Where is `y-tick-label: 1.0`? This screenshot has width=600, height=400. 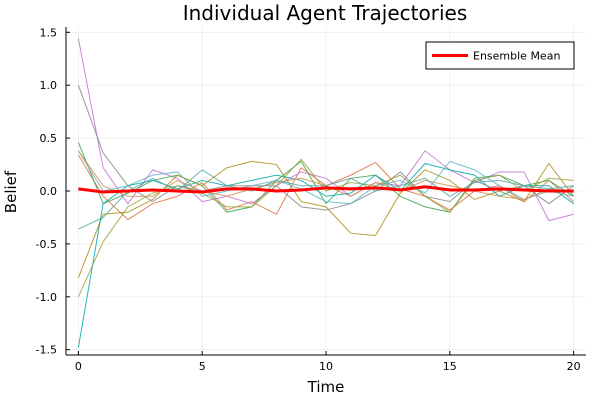
y-tick-label: 1.0 is located at coordinates (49, 85).